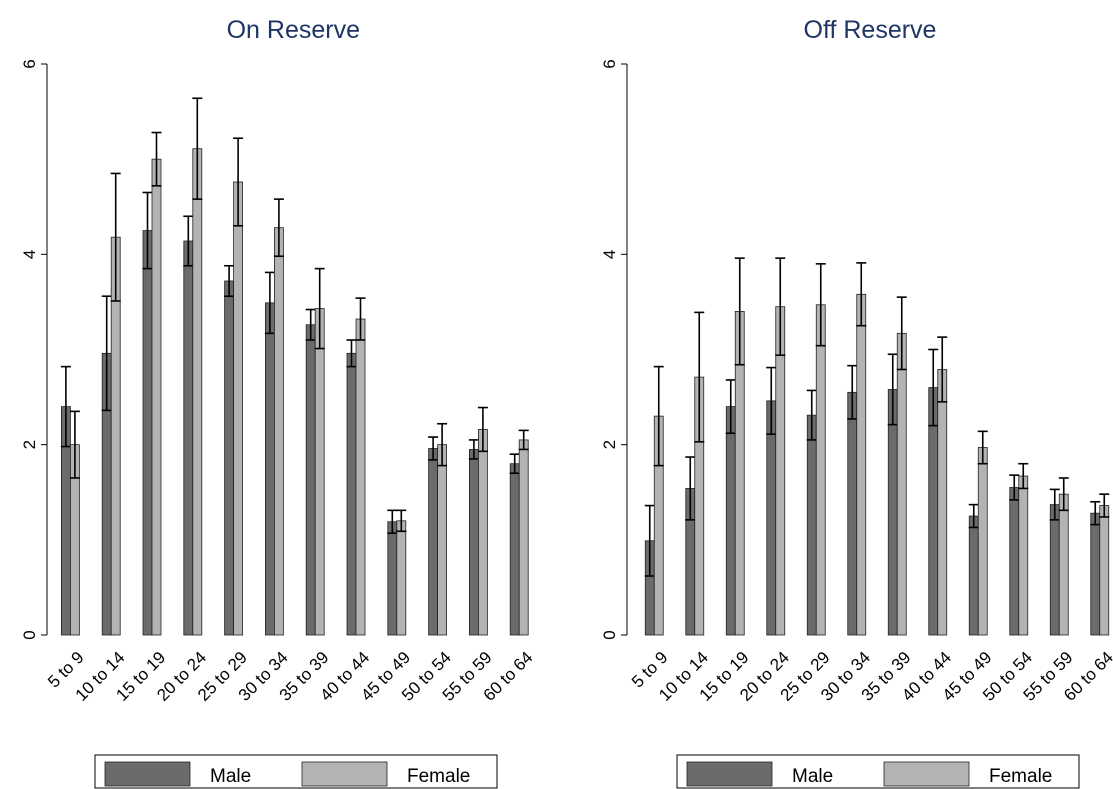 The image size is (1113, 789). What do you see at coordinates (870, 30) in the screenshot?
I see `chart-title: Off Reserve` at bounding box center [870, 30].